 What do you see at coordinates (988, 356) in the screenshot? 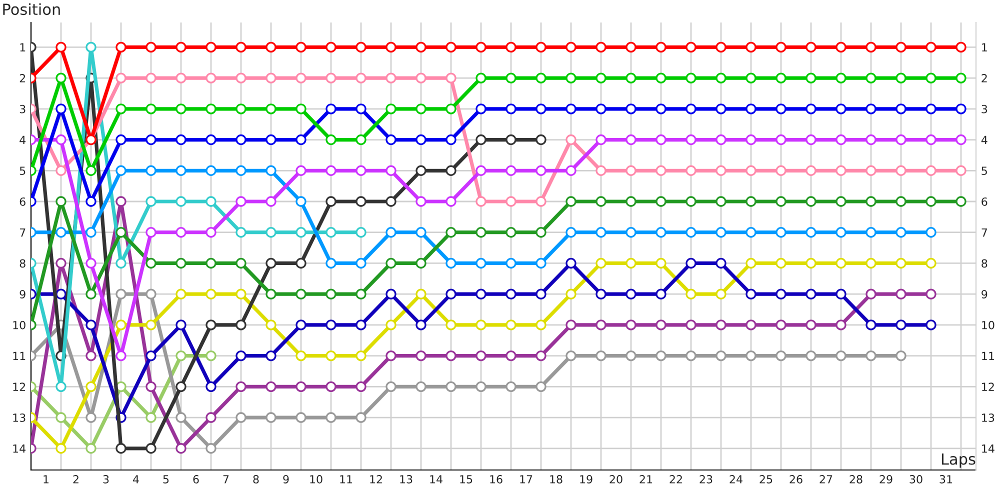
I see `y2-tick-label: 11` at bounding box center [988, 356].